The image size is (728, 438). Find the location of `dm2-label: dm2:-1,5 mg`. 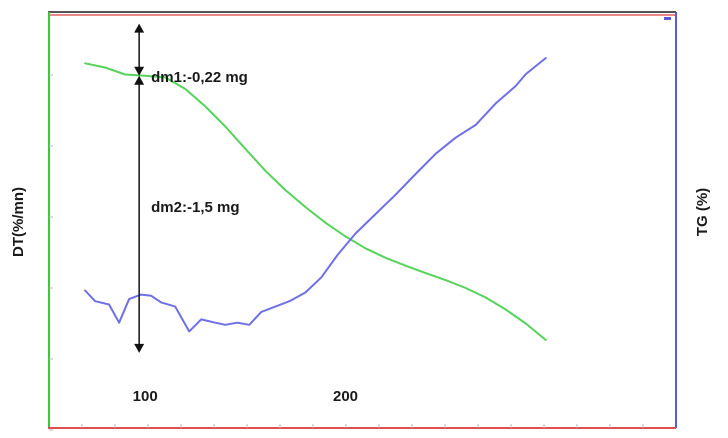

dm2-label: dm2:-1,5 mg is located at coordinates (195, 207).